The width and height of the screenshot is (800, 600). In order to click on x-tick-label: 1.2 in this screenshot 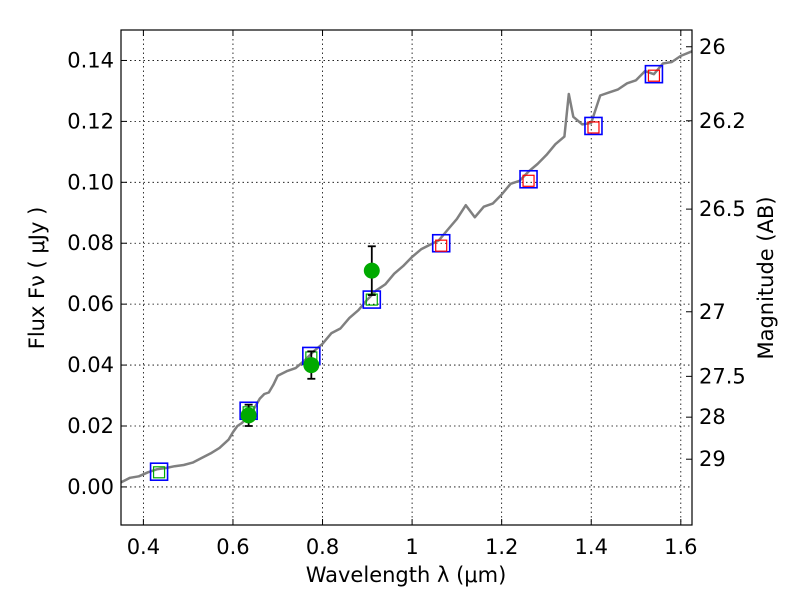, I will do `click(501, 547)`.